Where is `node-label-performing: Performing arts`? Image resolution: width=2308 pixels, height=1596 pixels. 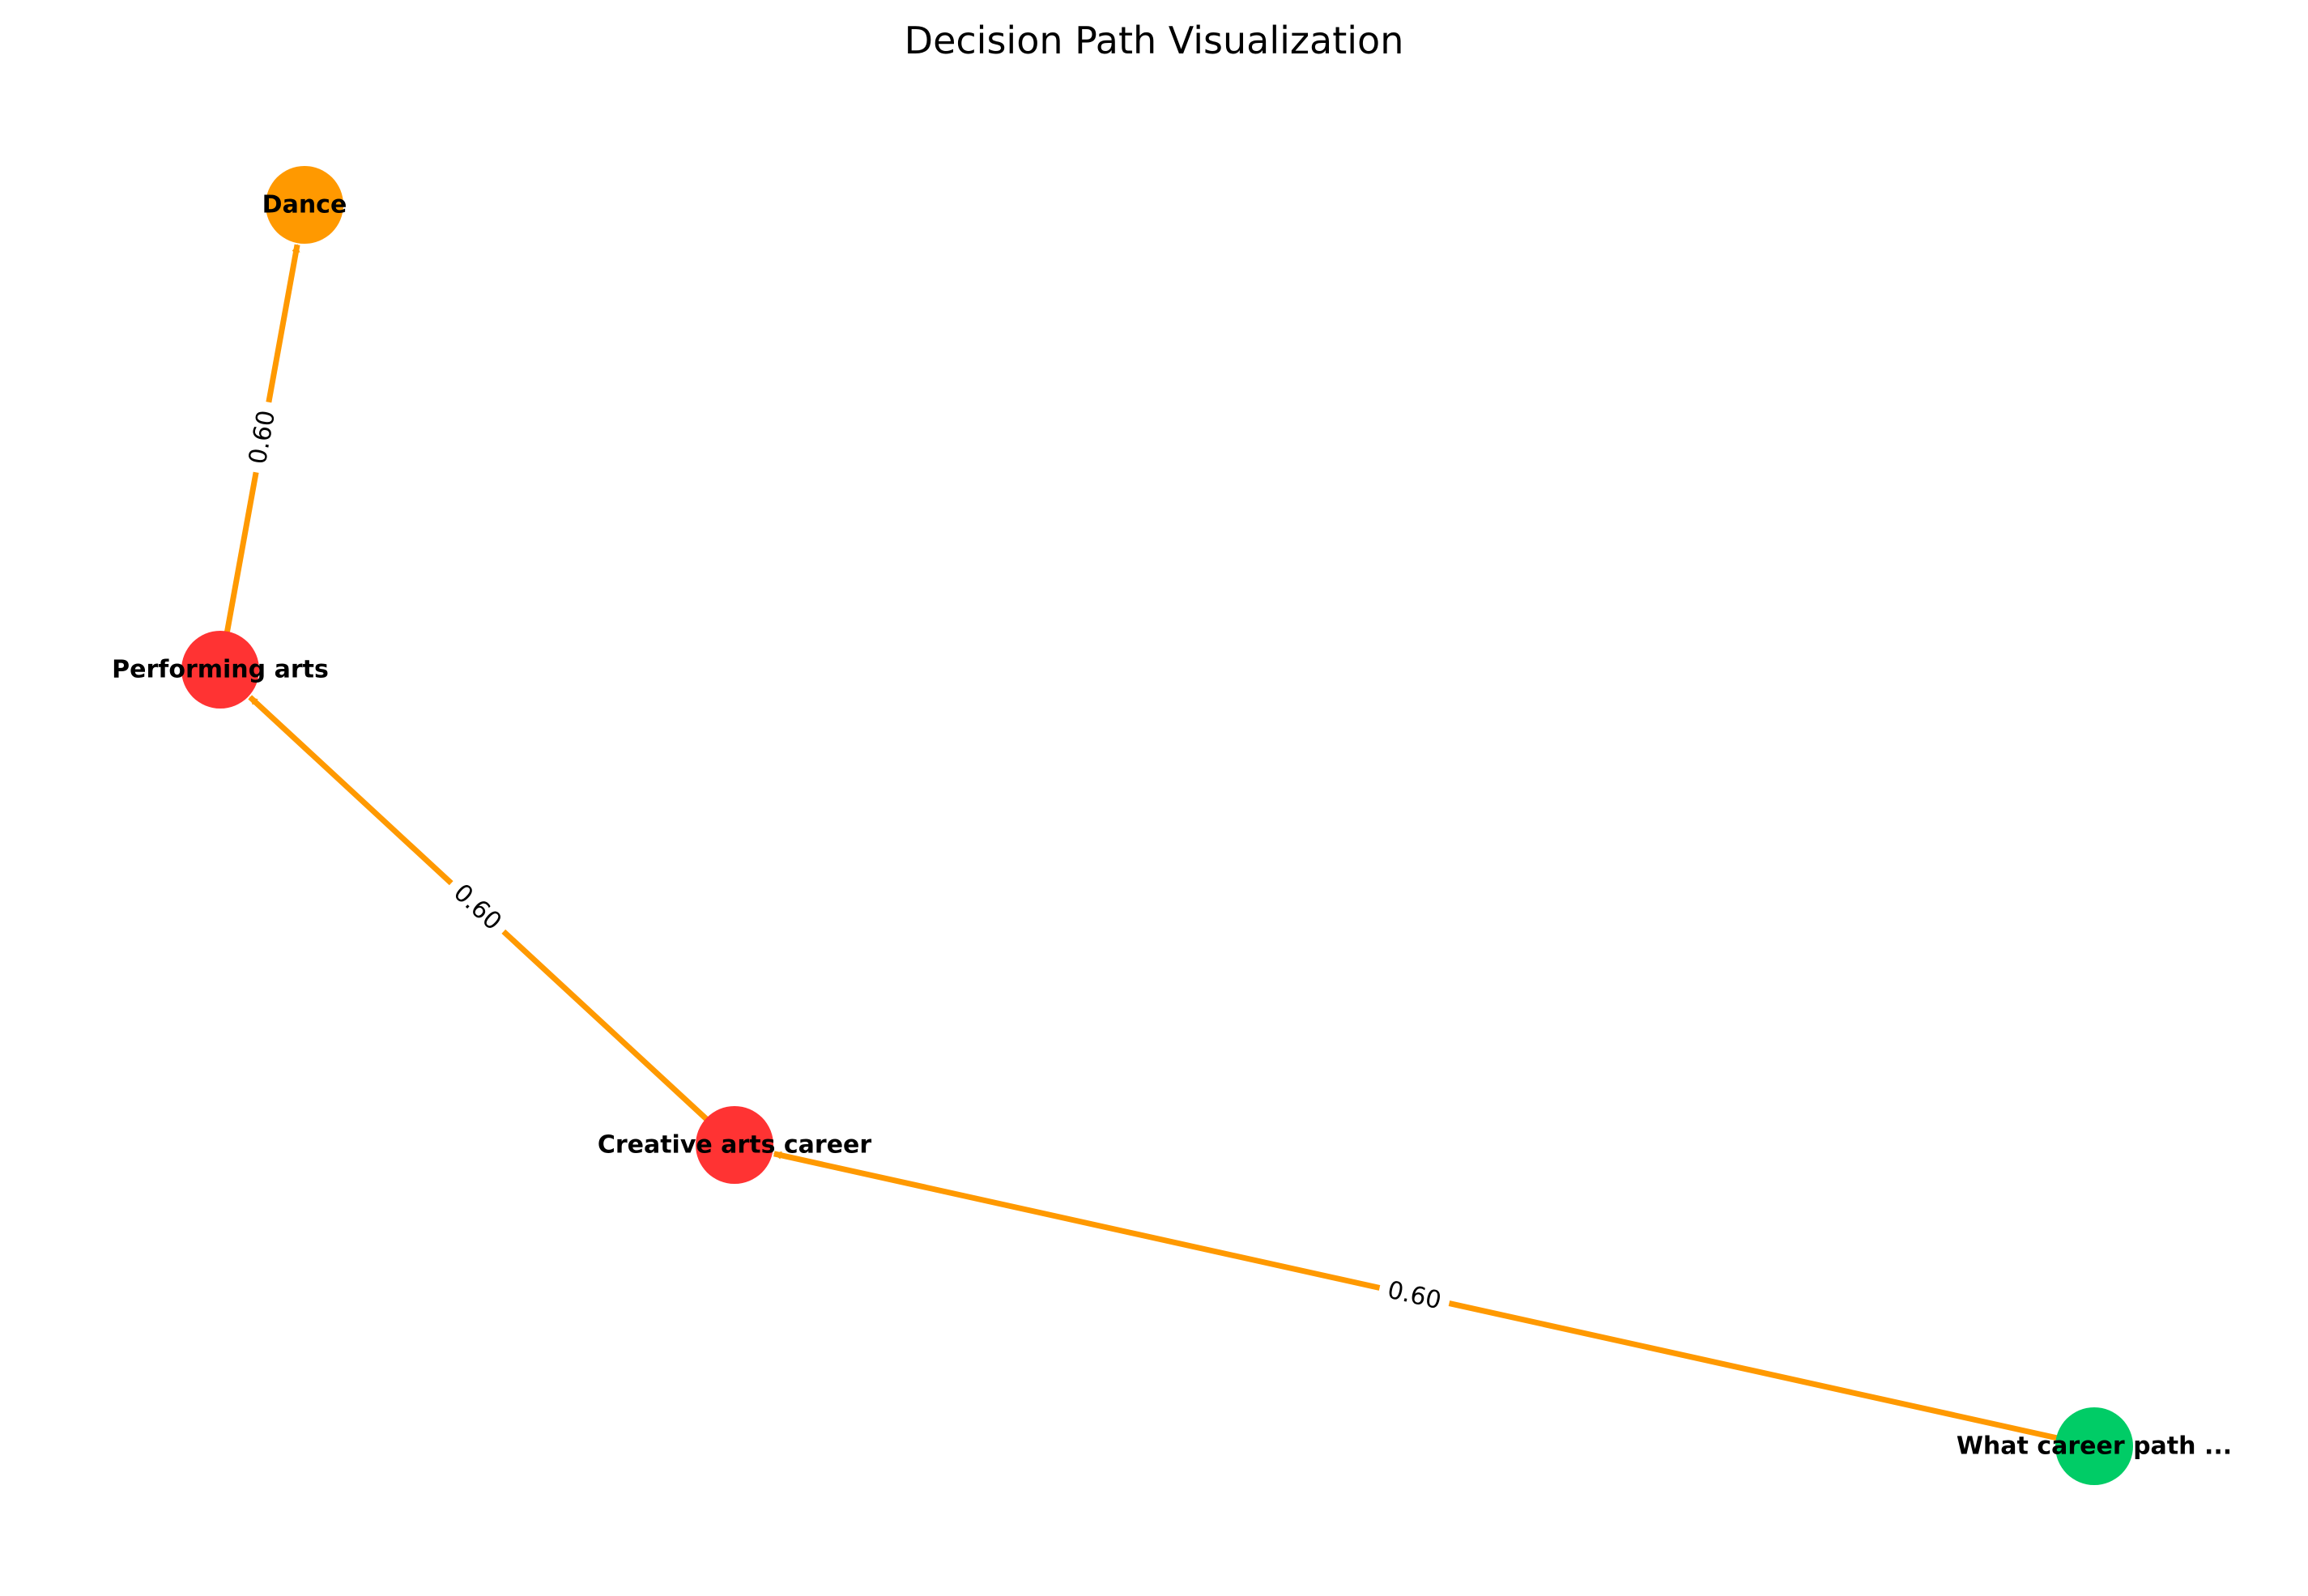 node-label-performing: Performing arts is located at coordinates (220, 670).